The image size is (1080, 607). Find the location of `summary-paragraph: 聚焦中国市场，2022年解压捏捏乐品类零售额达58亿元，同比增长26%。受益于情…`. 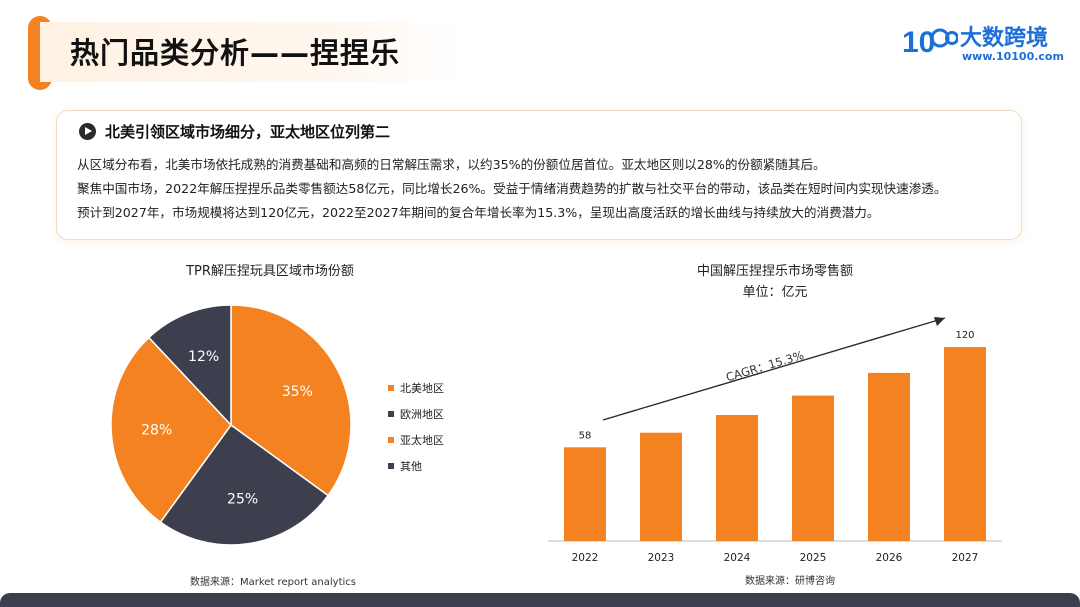

summary-paragraph: 聚焦中国市场，2022年解压捏捏乐品类零售额达58亿元，同比增长26%。受益于情… is located at coordinates (512, 188).